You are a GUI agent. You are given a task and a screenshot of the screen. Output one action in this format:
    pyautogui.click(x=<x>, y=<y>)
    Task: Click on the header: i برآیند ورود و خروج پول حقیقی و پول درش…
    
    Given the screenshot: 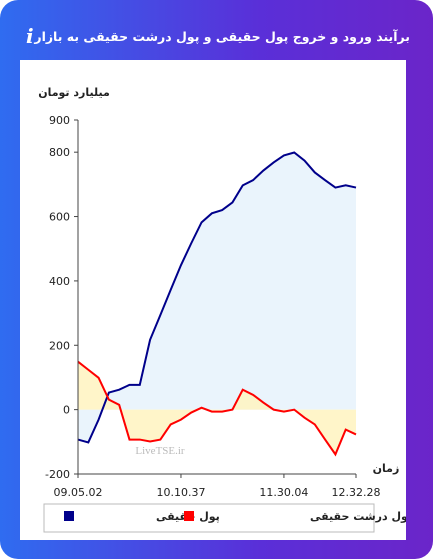 What is the action you would take?
    pyautogui.click(x=215, y=36)
    